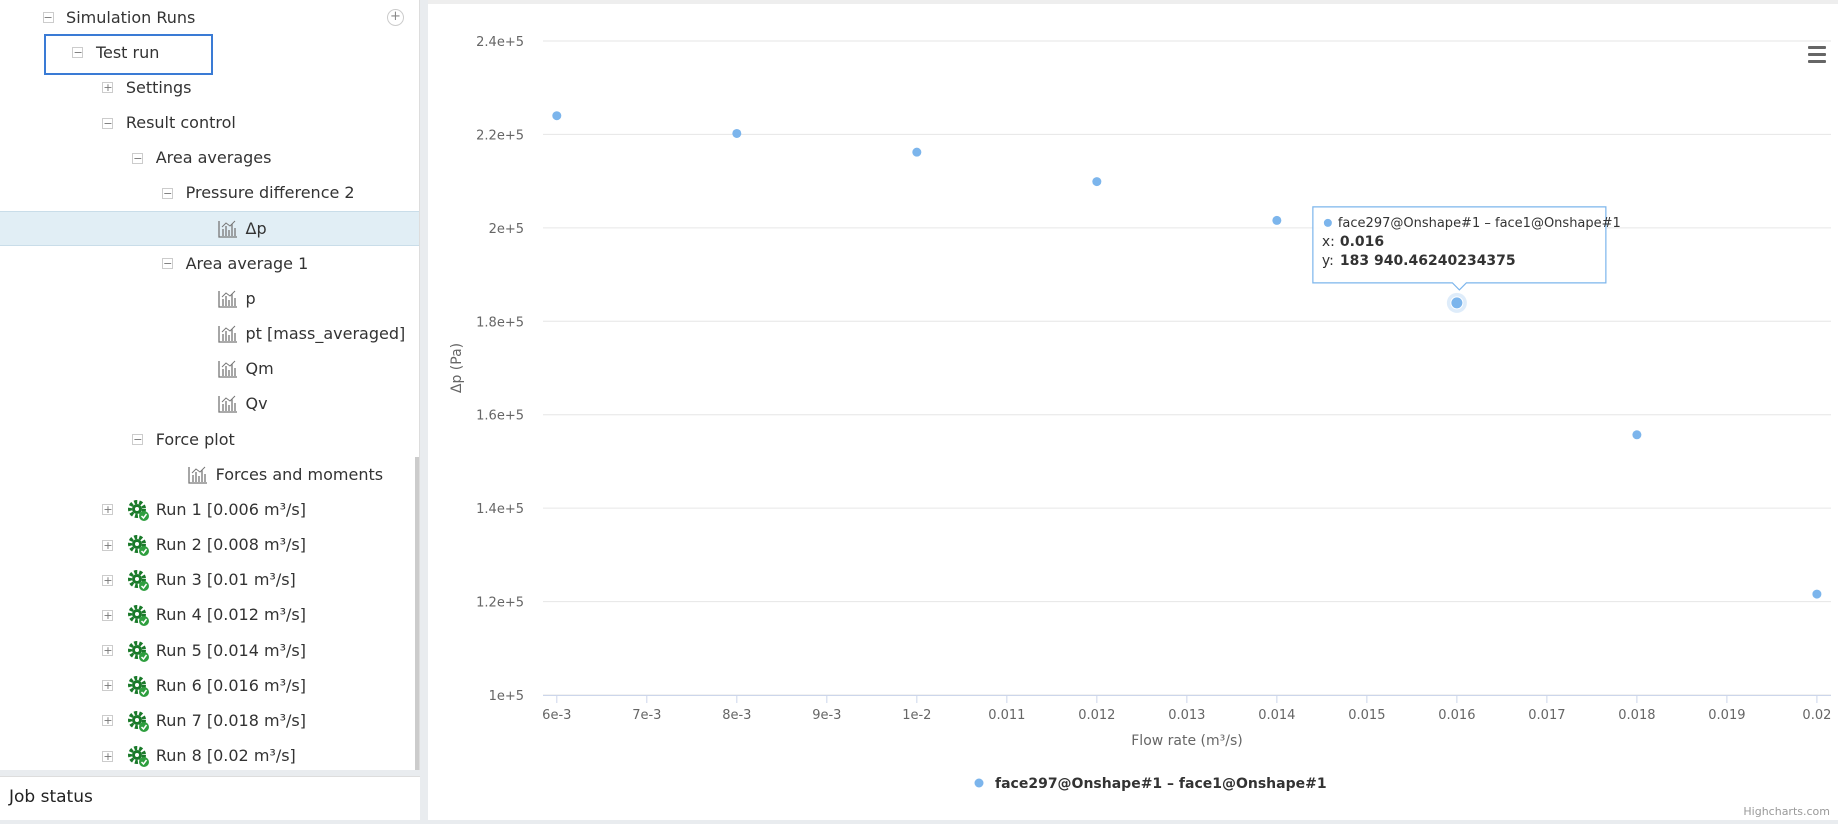 The width and height of the screenshot is (1838, 824). I want to click on tree-label: Pressure difference 2, so click(270, 193).